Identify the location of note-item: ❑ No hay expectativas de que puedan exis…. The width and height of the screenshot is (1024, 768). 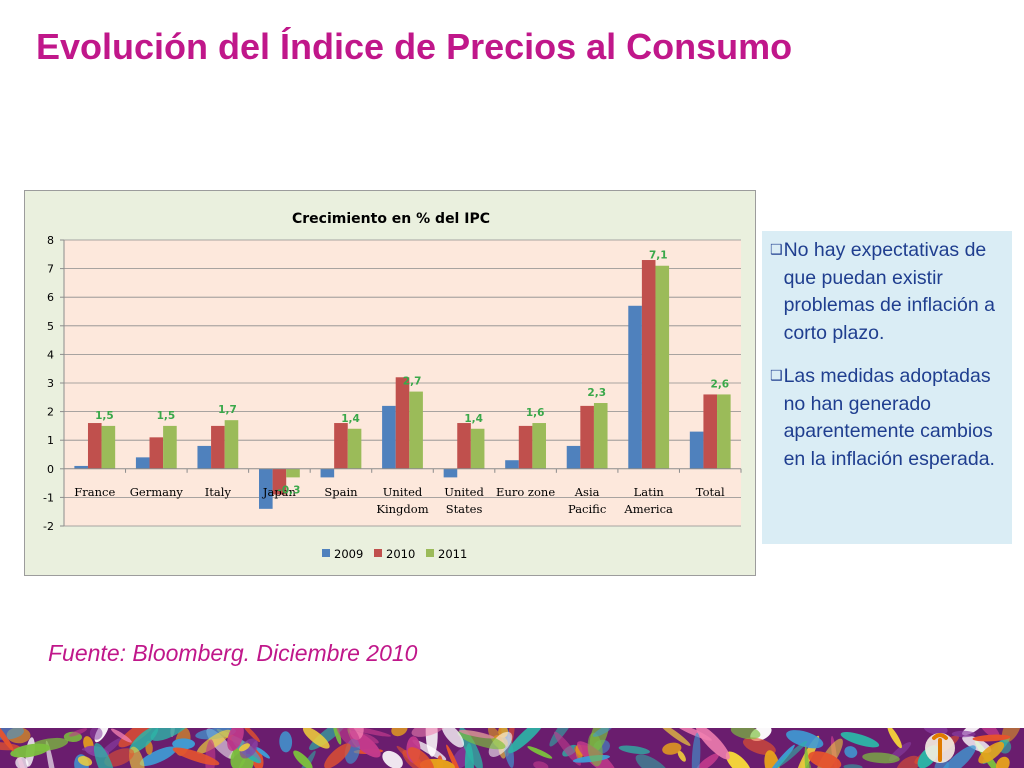
(887, 292).